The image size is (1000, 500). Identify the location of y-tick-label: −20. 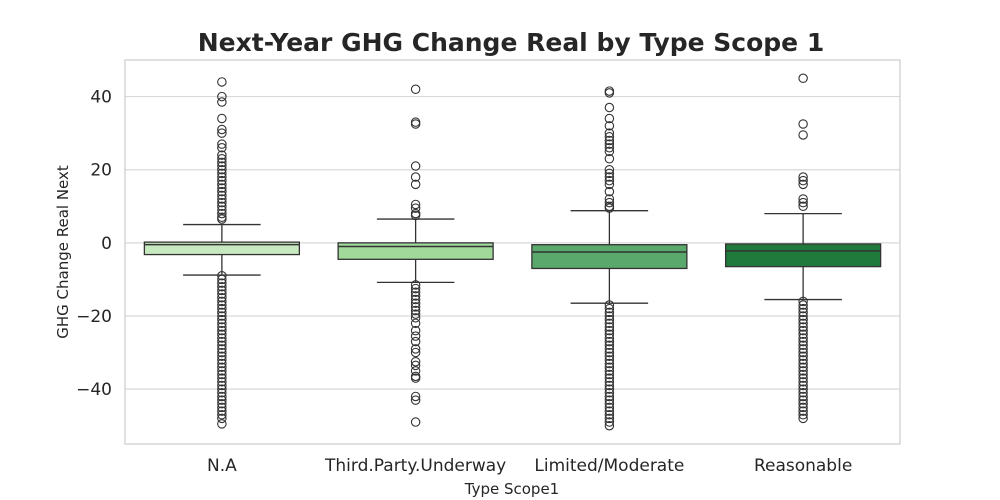
(94, 317).